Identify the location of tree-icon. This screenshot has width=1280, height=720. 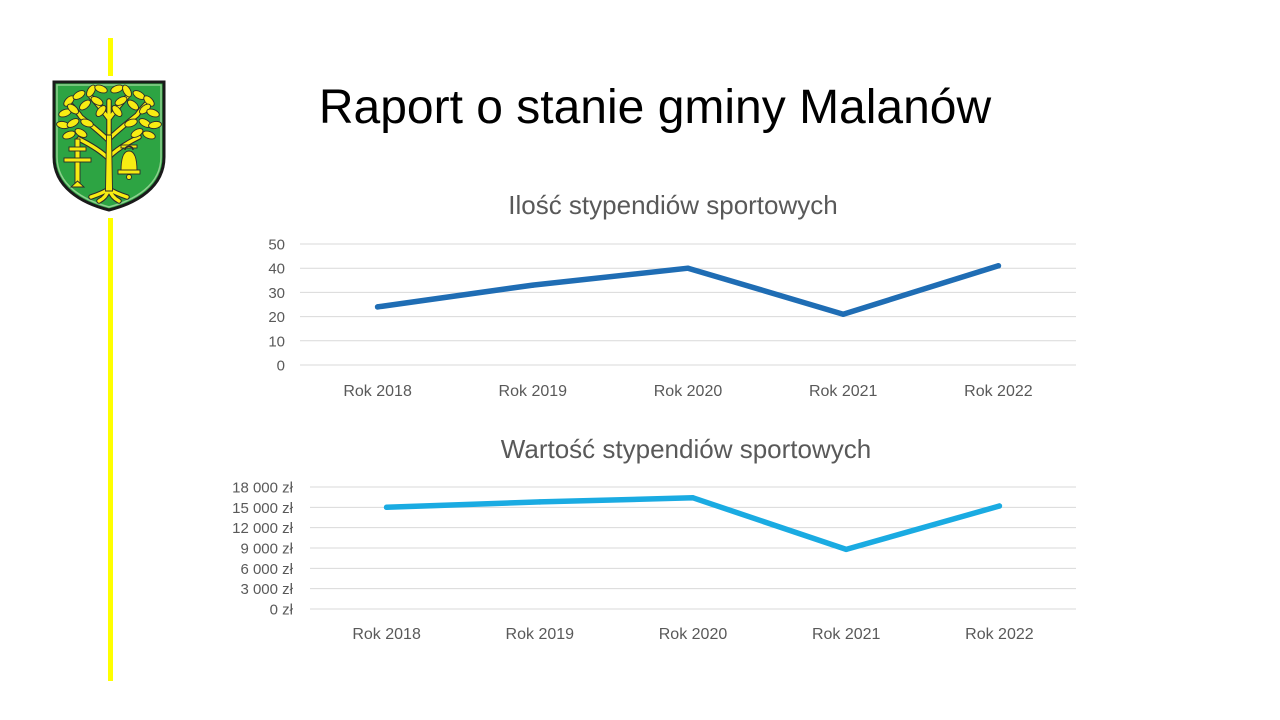
(109, 144).